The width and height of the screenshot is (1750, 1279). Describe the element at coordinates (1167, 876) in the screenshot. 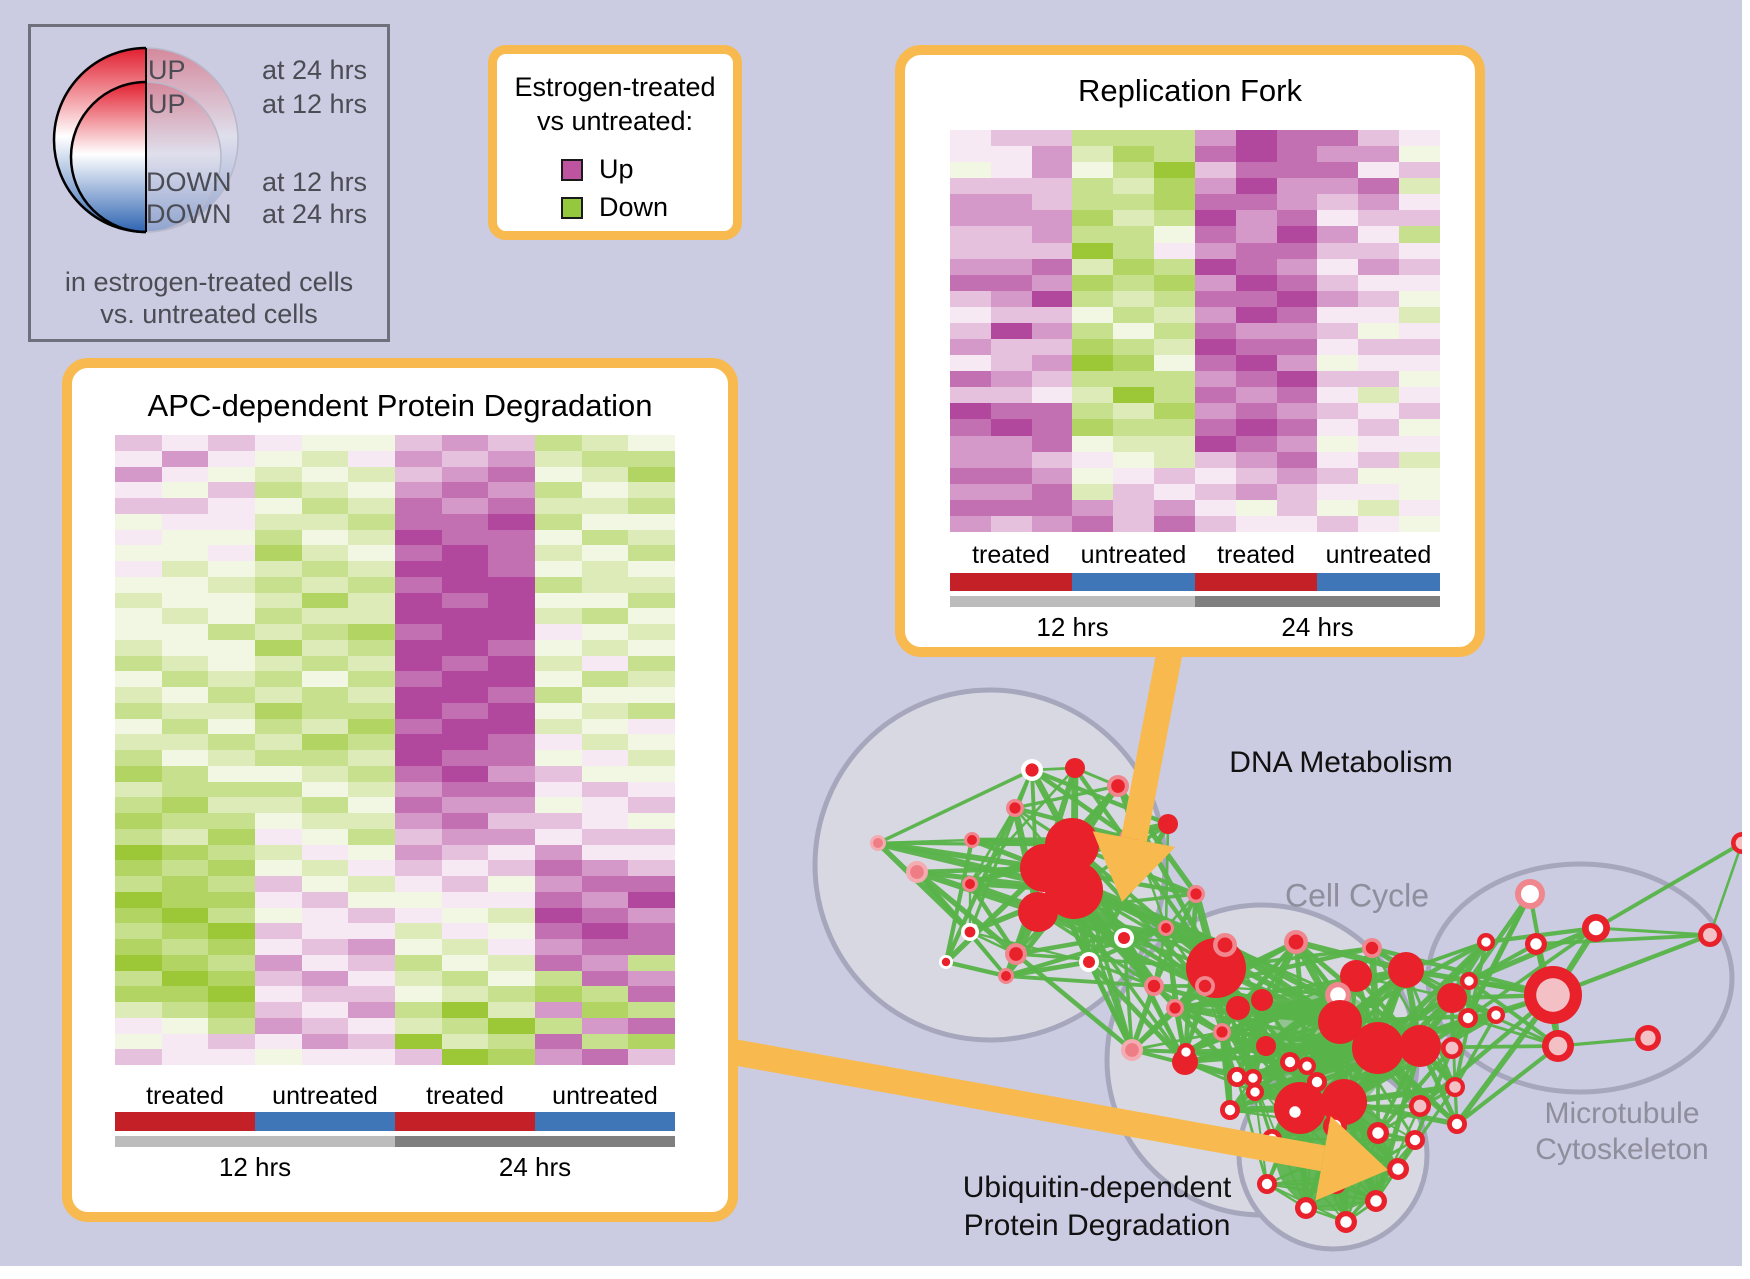

I see `network-edge` at that location.